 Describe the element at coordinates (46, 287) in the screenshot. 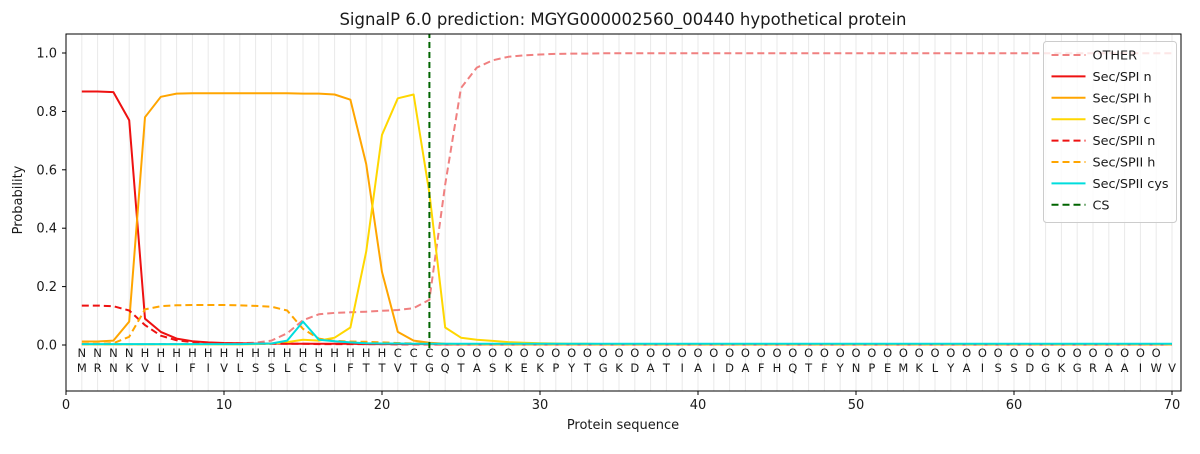

I see `y-tick-label: 0.2` at that location.